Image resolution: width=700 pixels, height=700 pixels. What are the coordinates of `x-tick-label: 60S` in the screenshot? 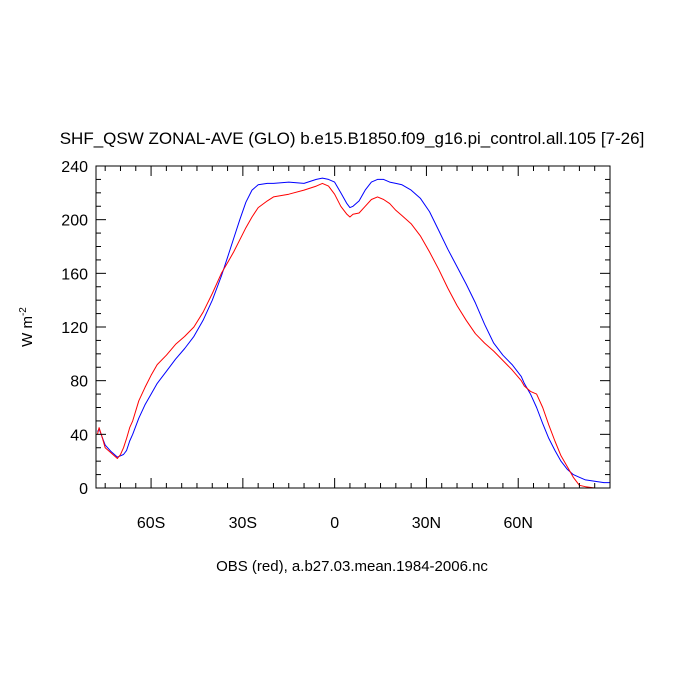 It's located at (151, 523).